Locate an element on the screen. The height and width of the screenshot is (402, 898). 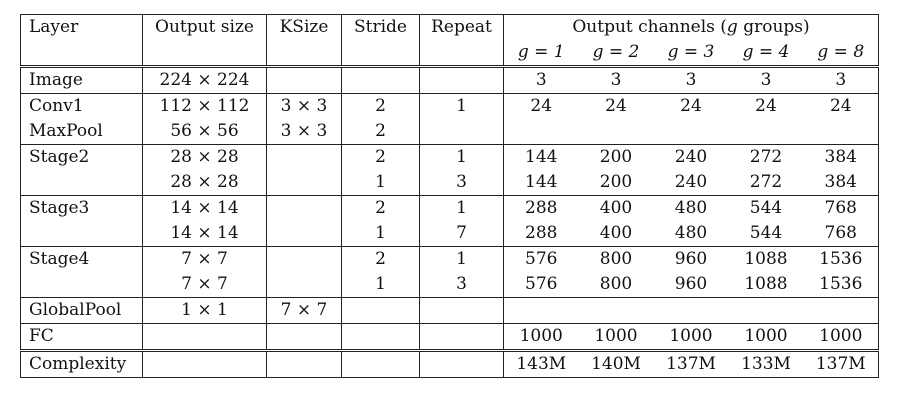
header-channels-suffix: groups) is located at coordinates (773, 27).